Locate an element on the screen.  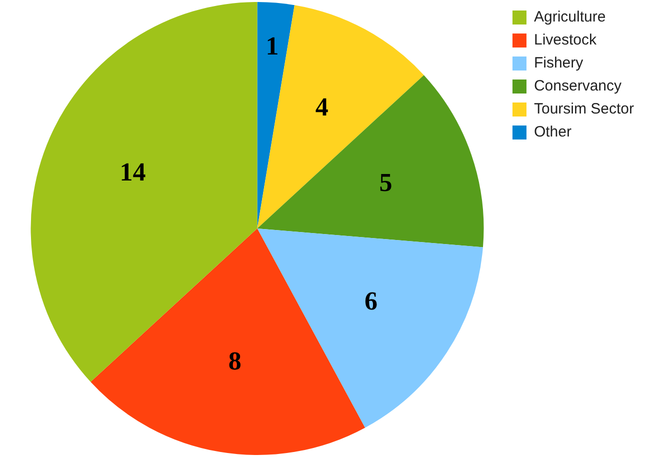
data-label: 6 is located at coordinates (371, 301).